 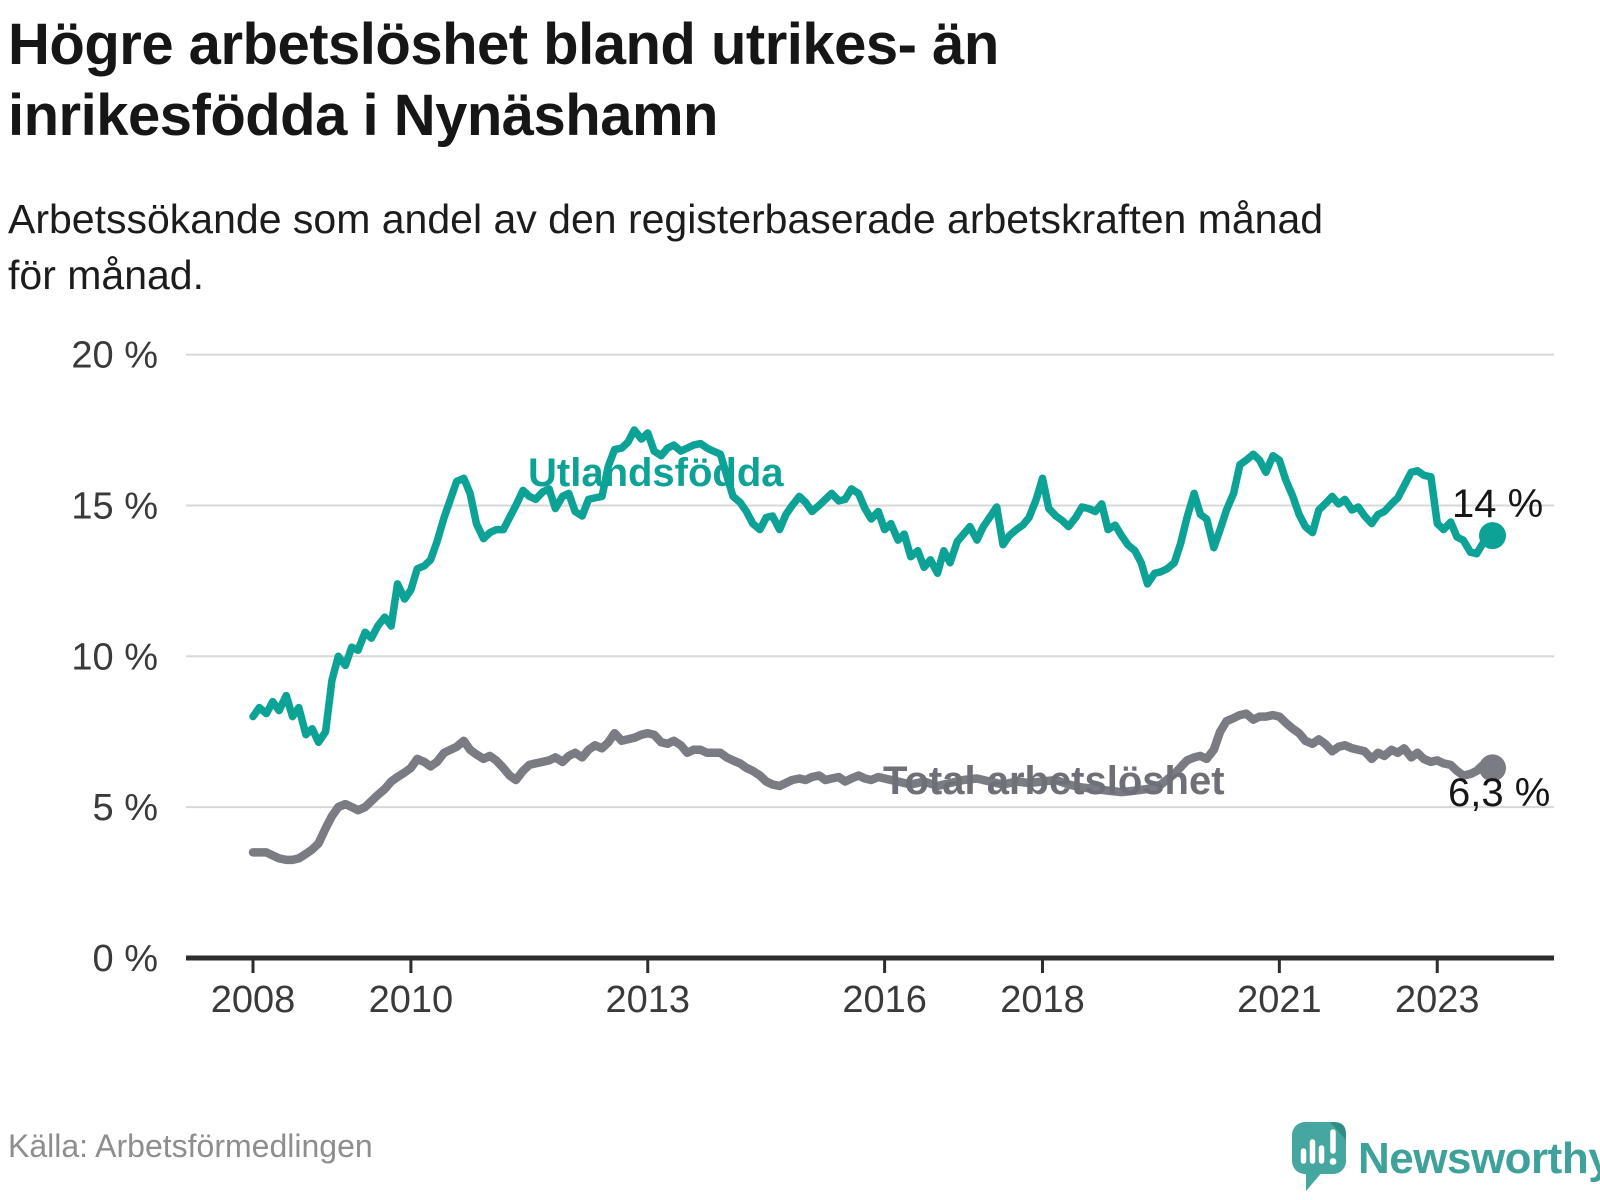 I want to click on end-label-total: 6,3 %, so click(x=1499, y=793).